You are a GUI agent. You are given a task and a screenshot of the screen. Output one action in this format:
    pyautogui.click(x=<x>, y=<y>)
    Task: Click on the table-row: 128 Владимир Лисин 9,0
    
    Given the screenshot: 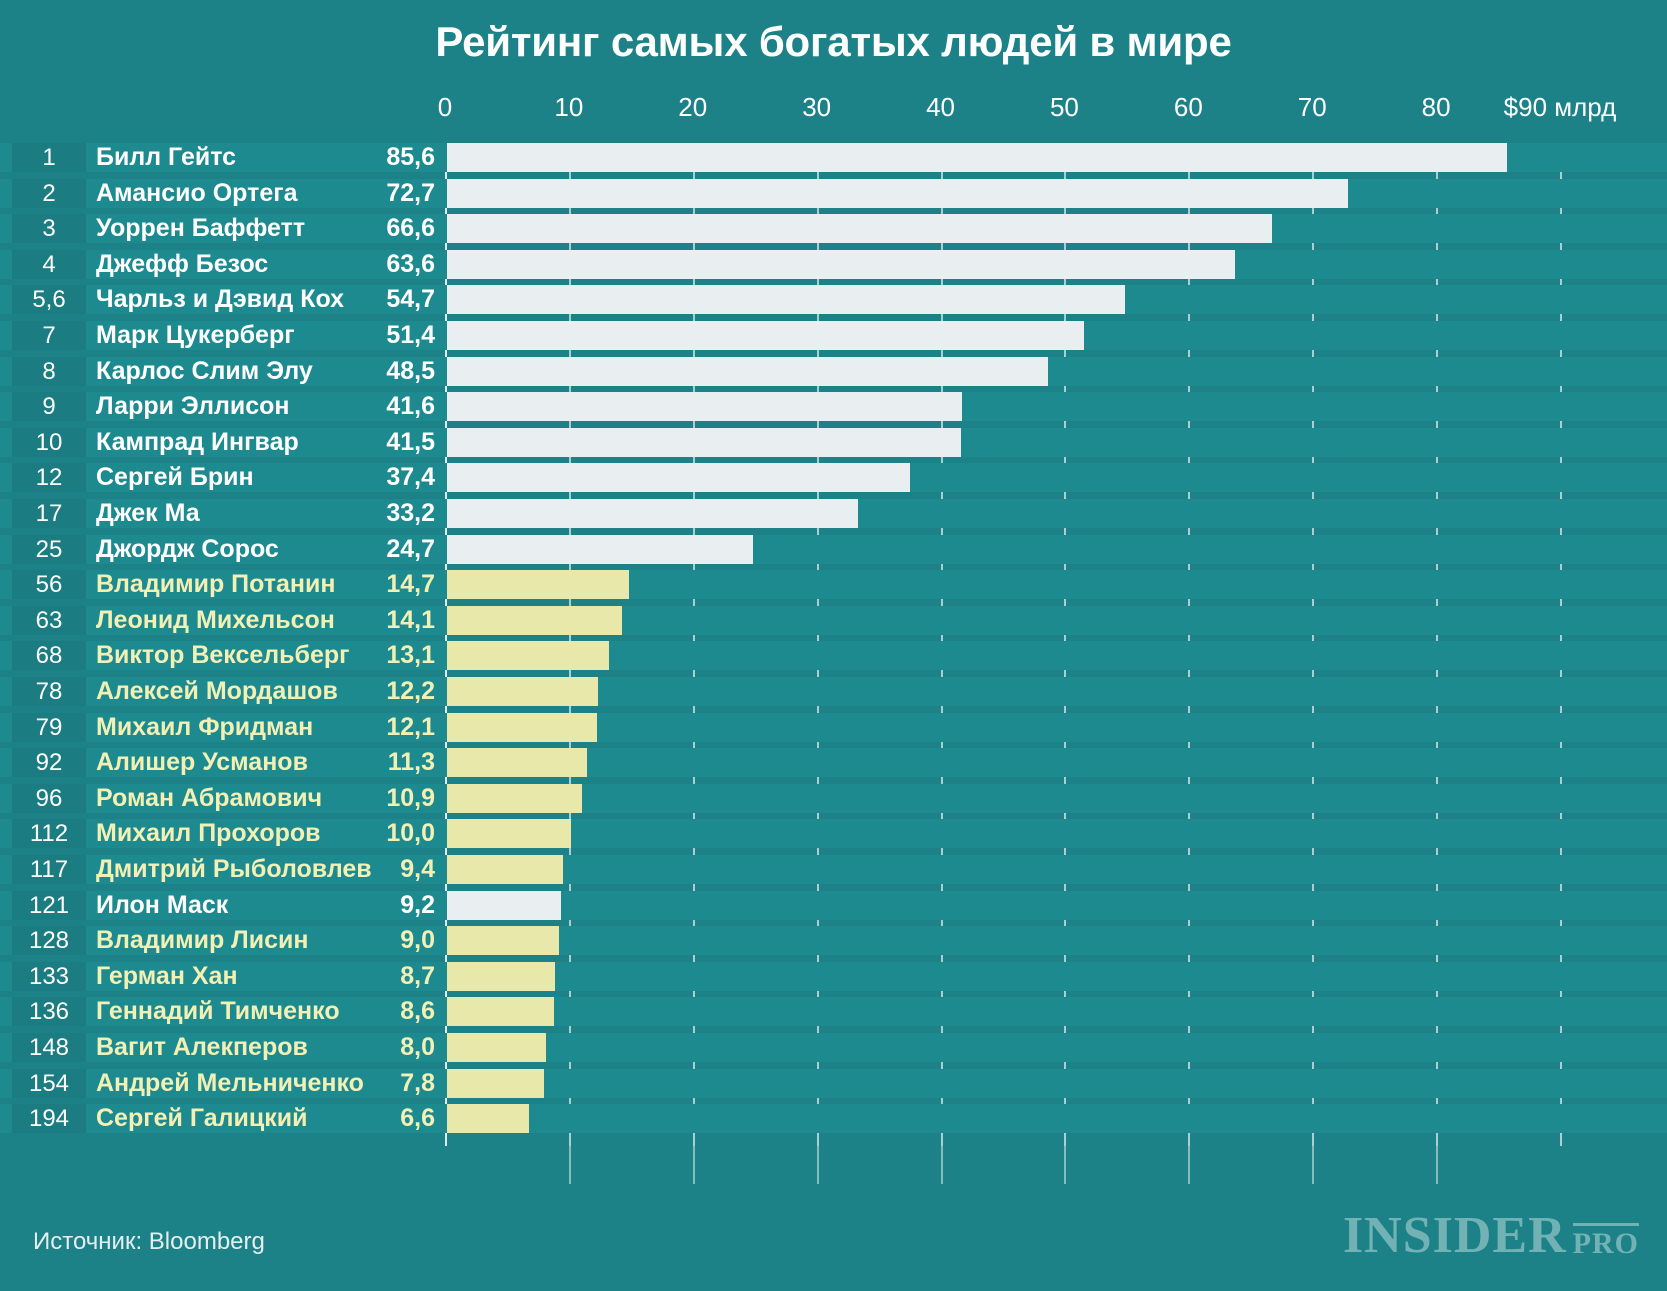 What is the action you would take?
    pyautogui.click(x=833, y=944)
    